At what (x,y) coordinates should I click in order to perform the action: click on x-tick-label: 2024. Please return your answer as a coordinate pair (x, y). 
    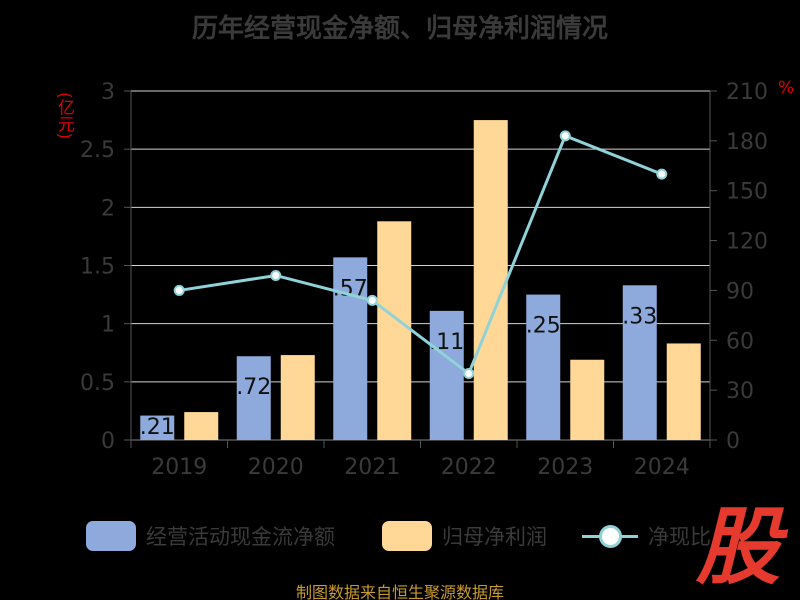
    Looking at the image, I should click on (662, 467).